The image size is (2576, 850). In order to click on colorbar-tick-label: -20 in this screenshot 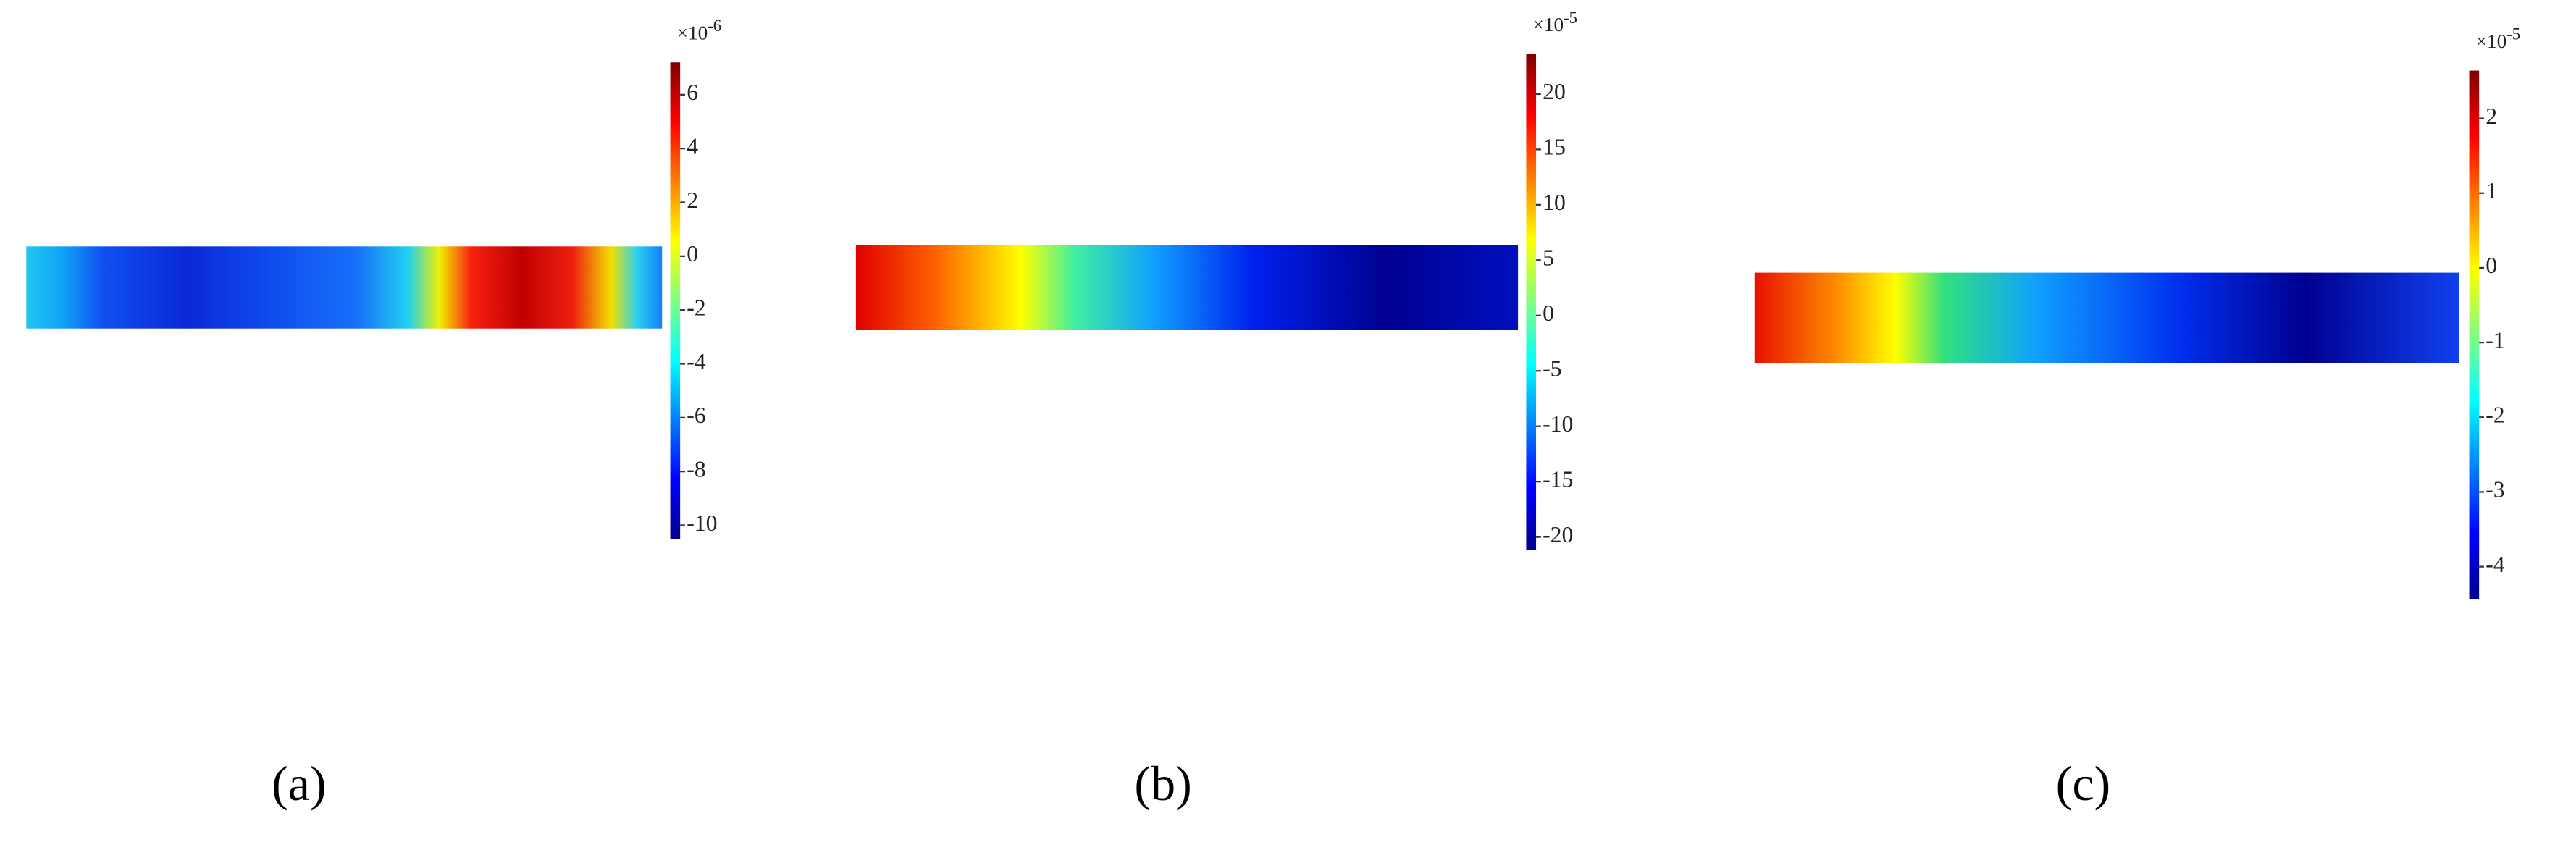, I will do `click(1558, 534)`.